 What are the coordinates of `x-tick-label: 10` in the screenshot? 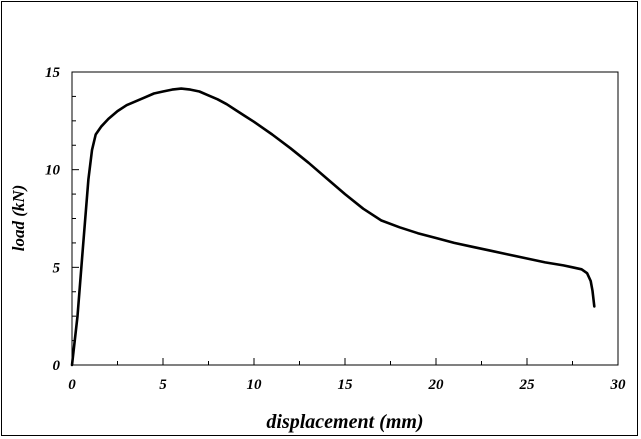 It's located at (255, 385).